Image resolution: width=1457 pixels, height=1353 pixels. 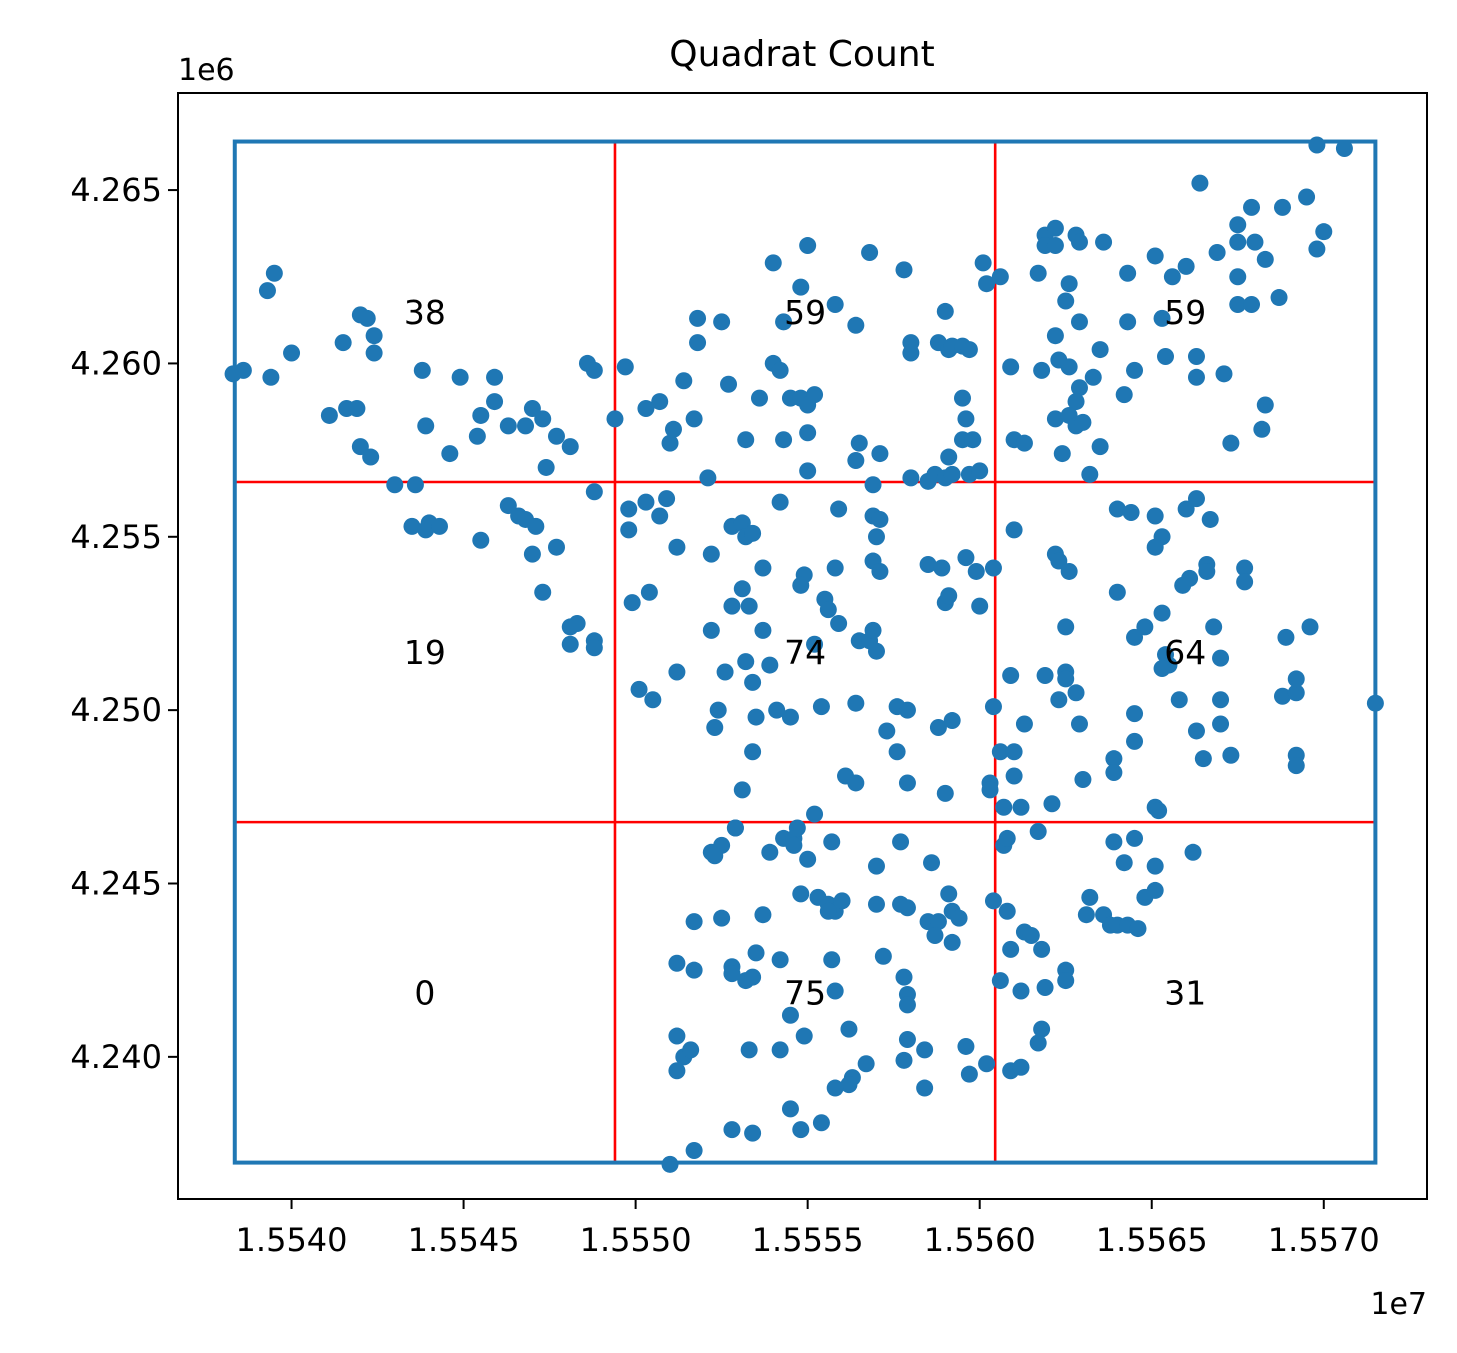 What do you see at coordinates (116, 1057) in the screenshot?
I see `y-tick-label: 4.240` at bounding box center [116, 1057].